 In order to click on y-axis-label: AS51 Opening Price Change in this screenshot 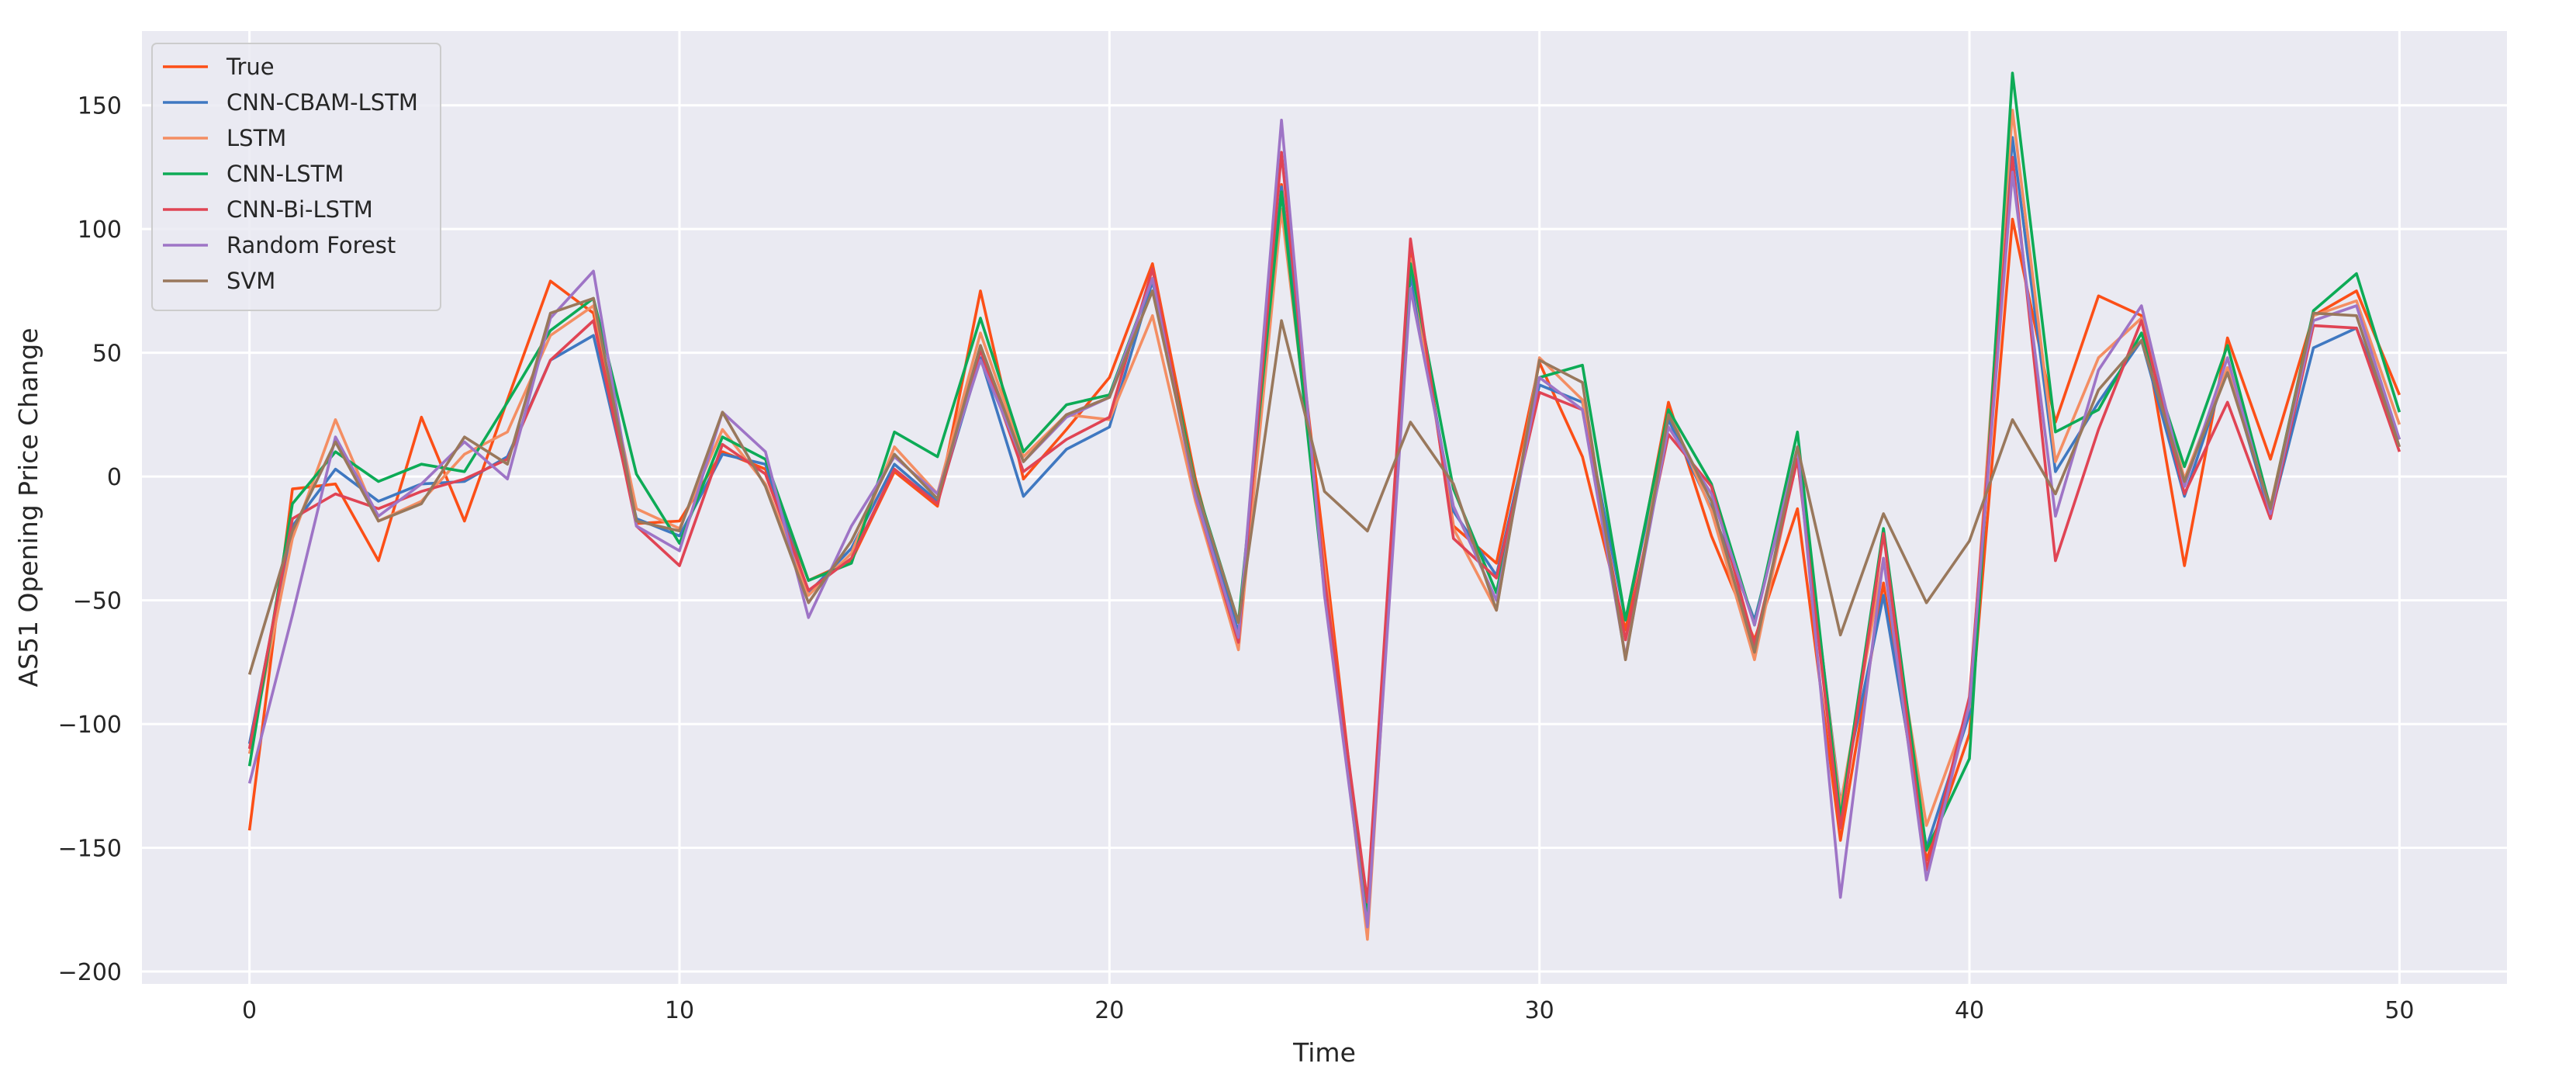, I will do `click(28, 508)`.